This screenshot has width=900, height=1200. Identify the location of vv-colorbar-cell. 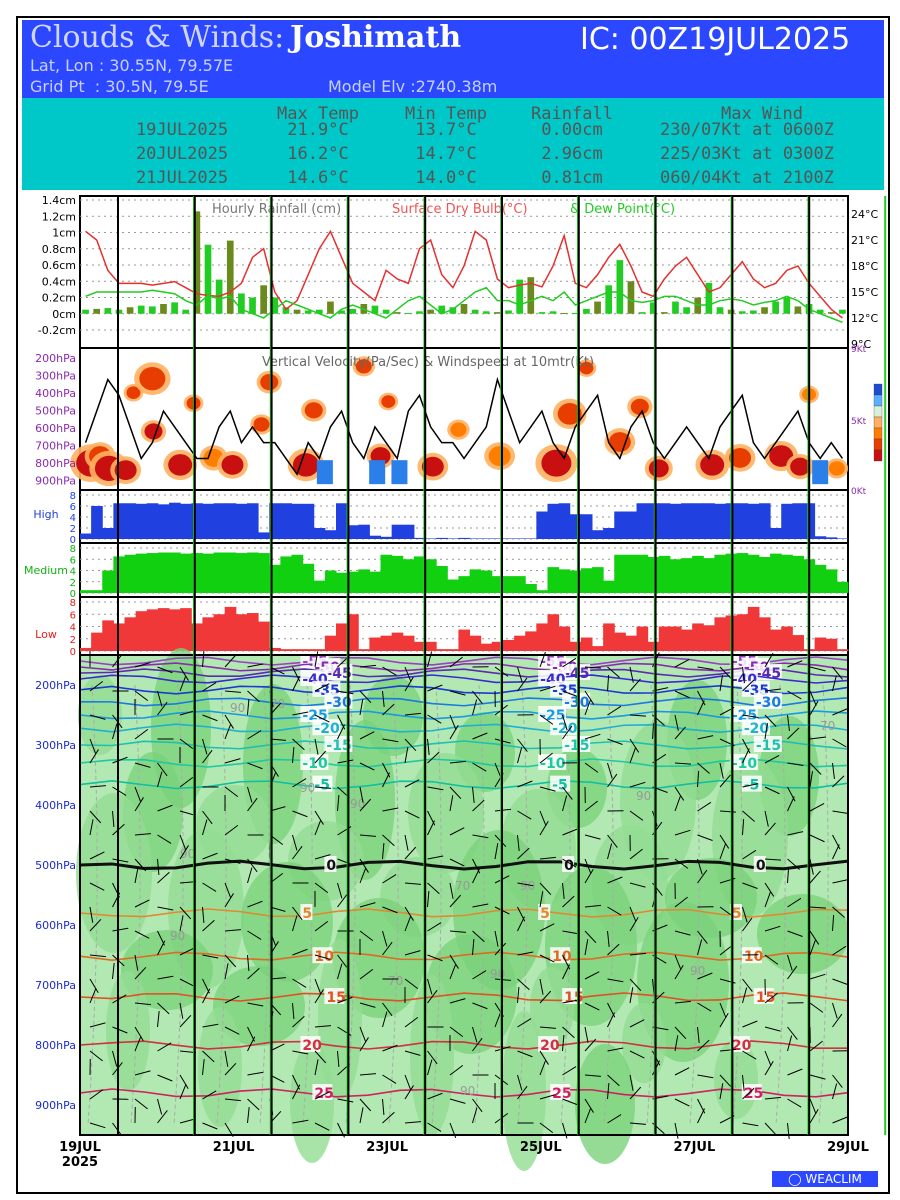
(878, 444).